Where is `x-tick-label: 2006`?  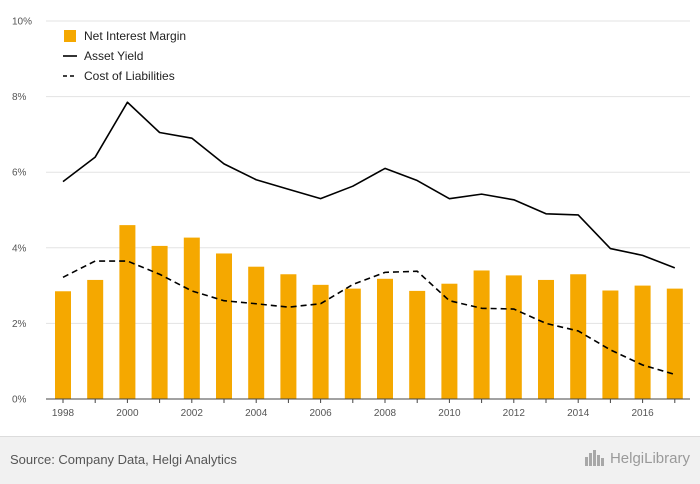 x-tick-label: 2006 is located at coordinates (320, 413).